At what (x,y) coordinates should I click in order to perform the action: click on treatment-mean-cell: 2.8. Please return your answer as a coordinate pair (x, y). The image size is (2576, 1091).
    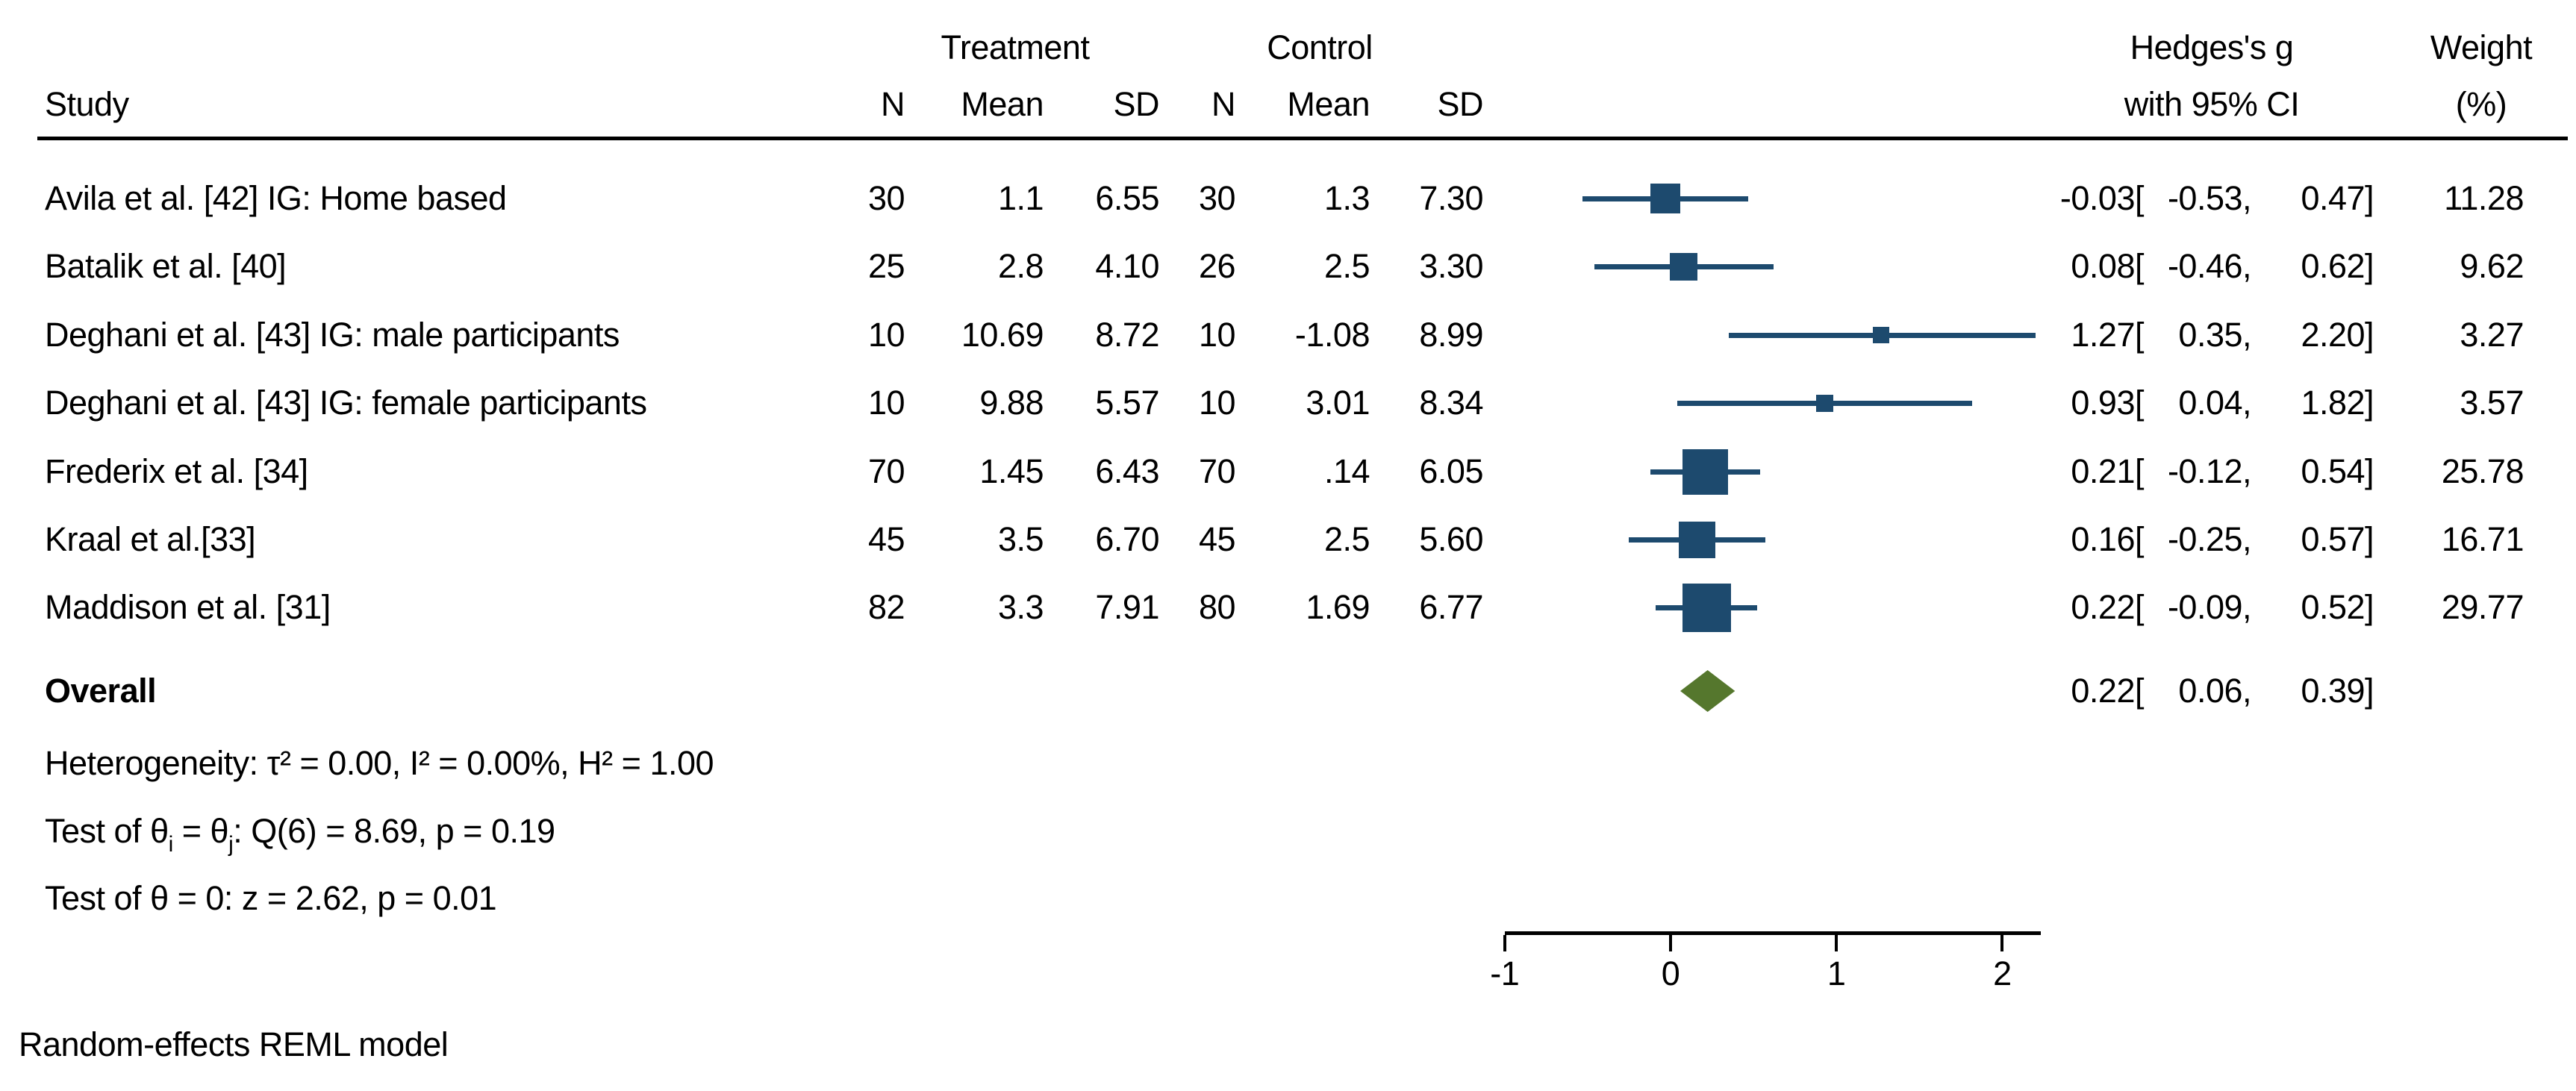
    Looking at the image, I should click on (1020, 266).